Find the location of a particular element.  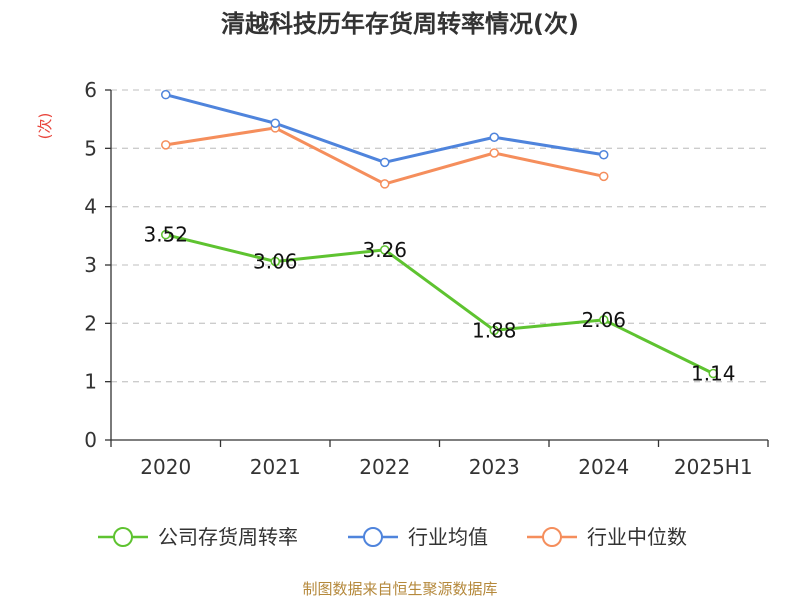

y-tick-label: 5 is located at coordinates (90, 148).